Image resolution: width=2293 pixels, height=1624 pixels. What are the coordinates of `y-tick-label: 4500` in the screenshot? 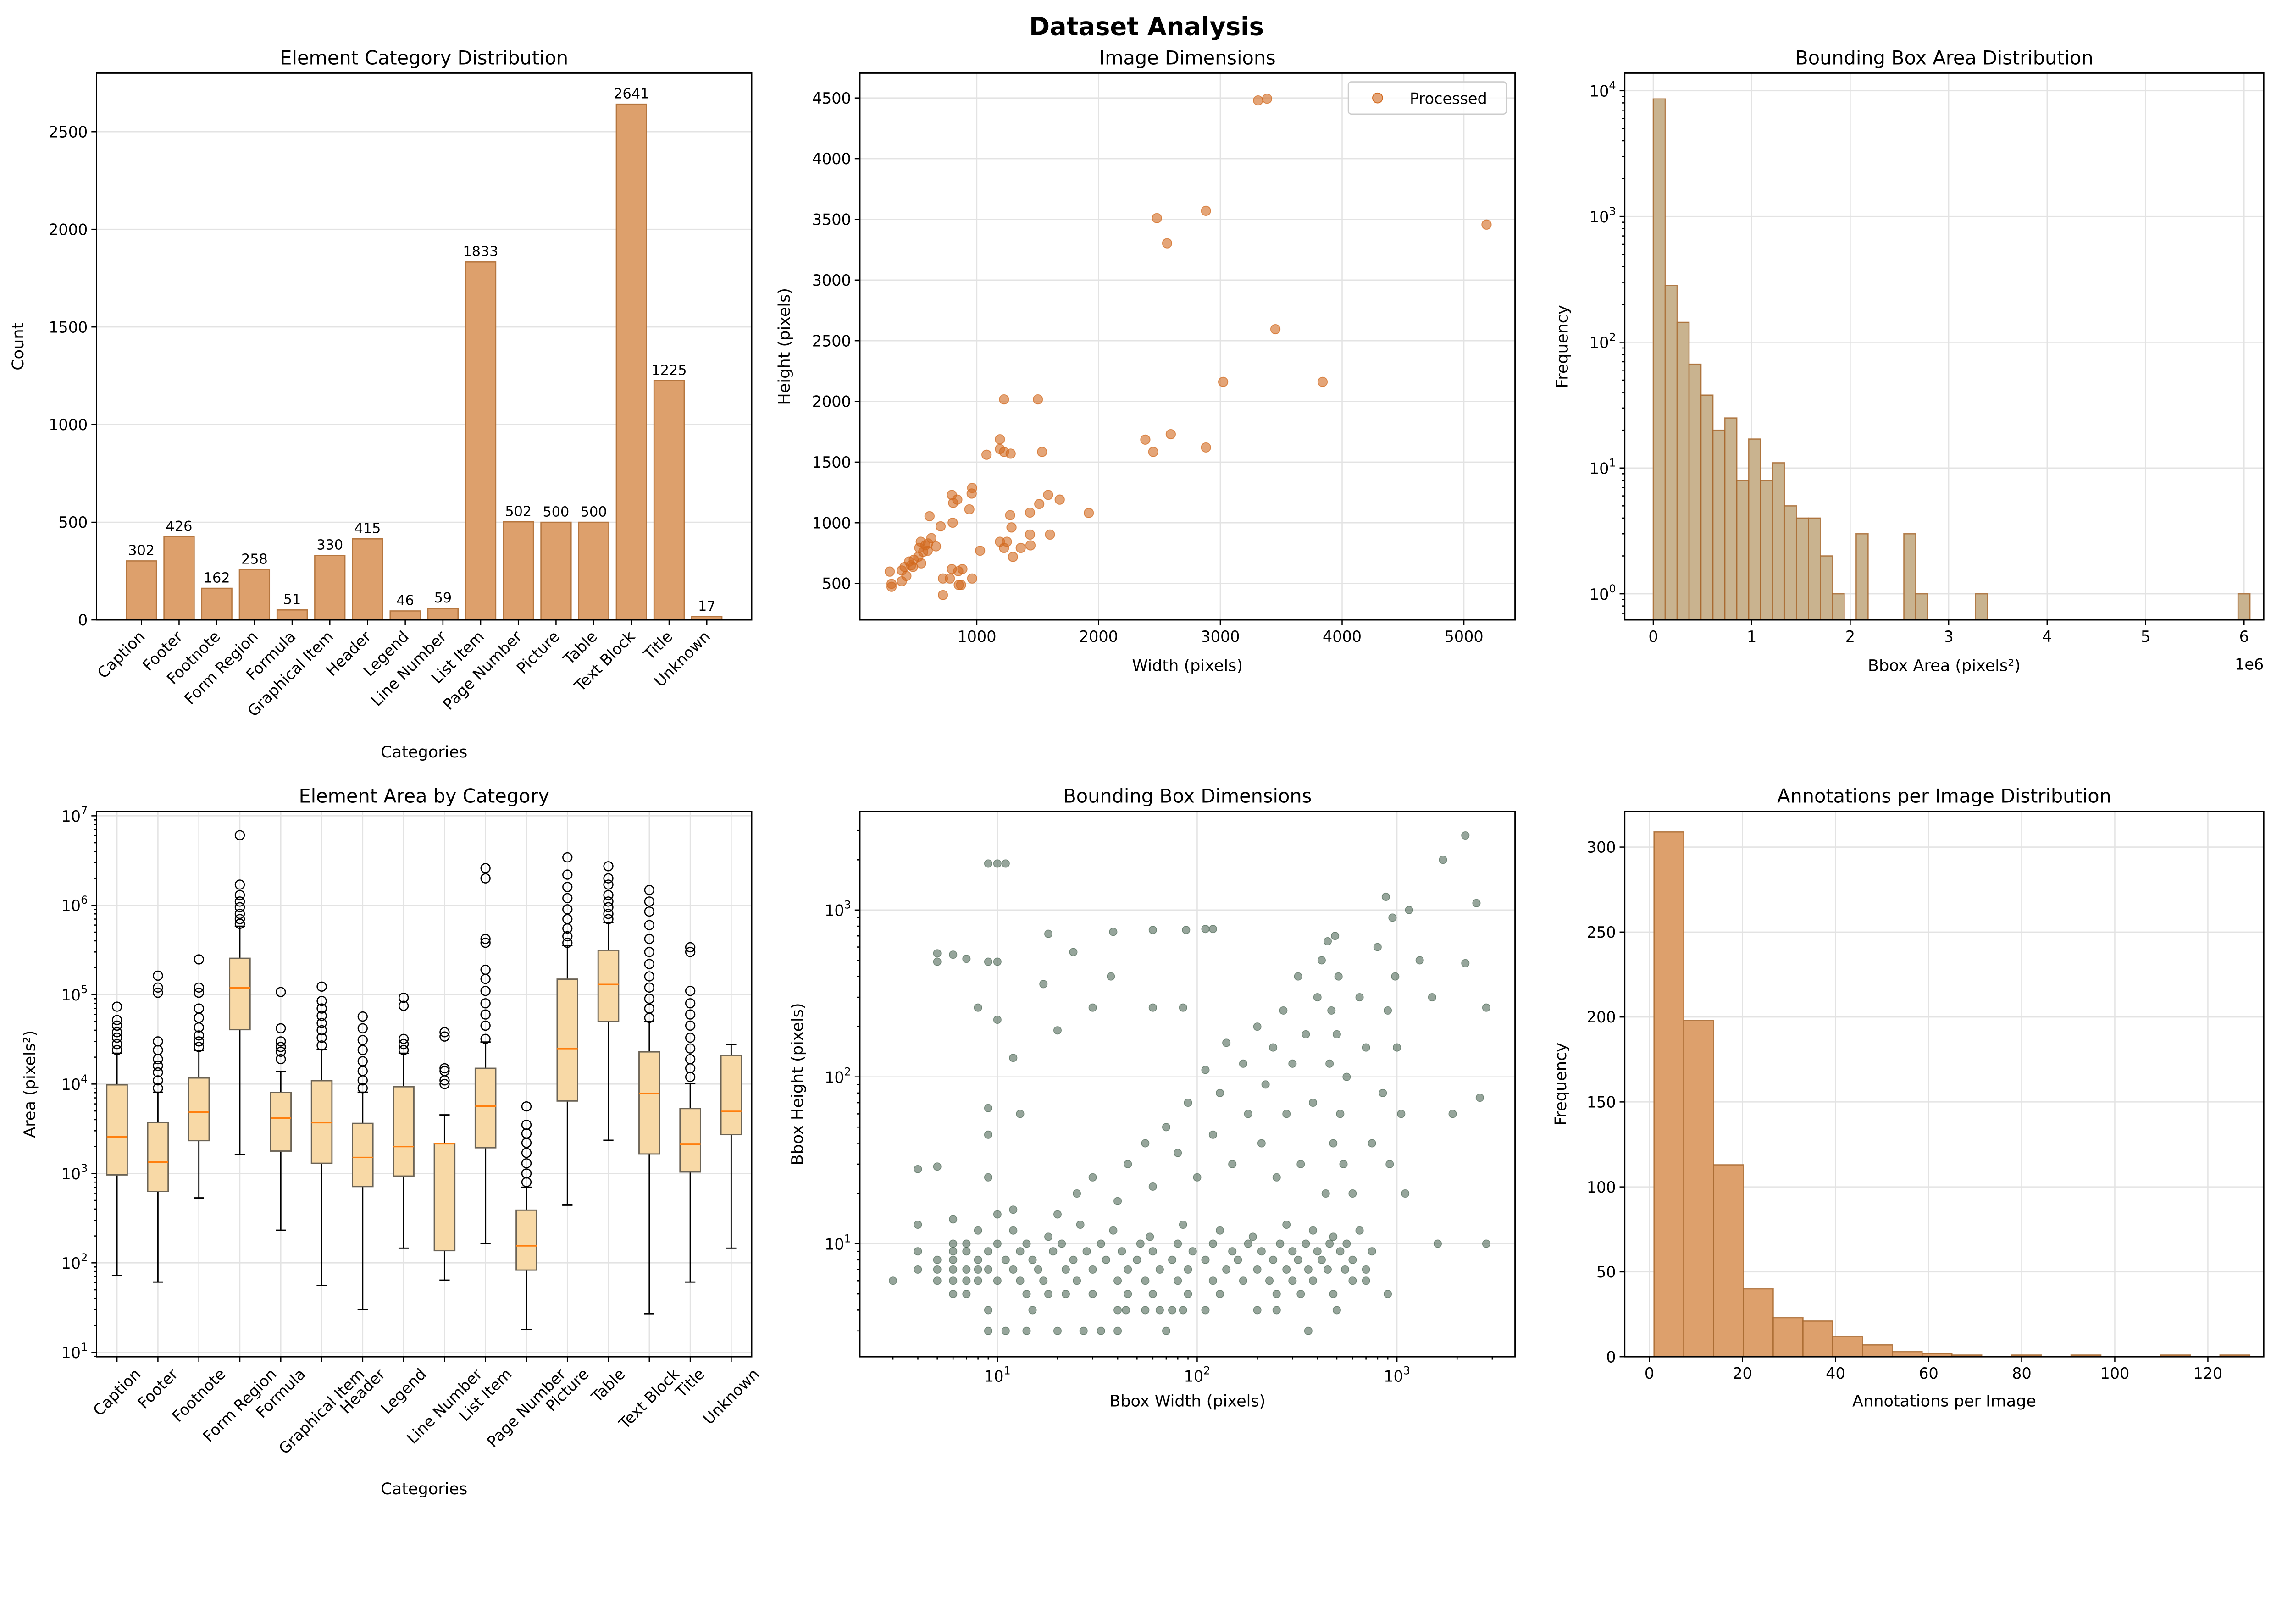 It's located at (831, 98).